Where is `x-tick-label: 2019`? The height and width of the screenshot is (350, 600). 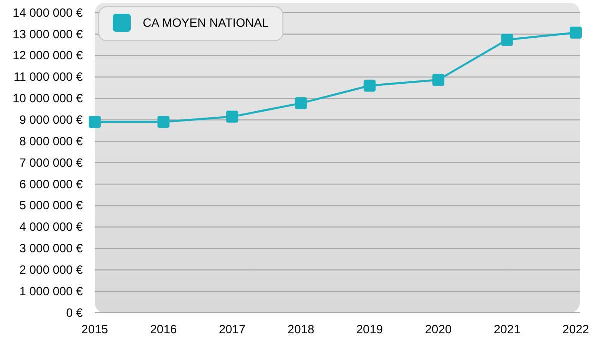 x-tick-label: 2019 is located at coordinates (370, 329).